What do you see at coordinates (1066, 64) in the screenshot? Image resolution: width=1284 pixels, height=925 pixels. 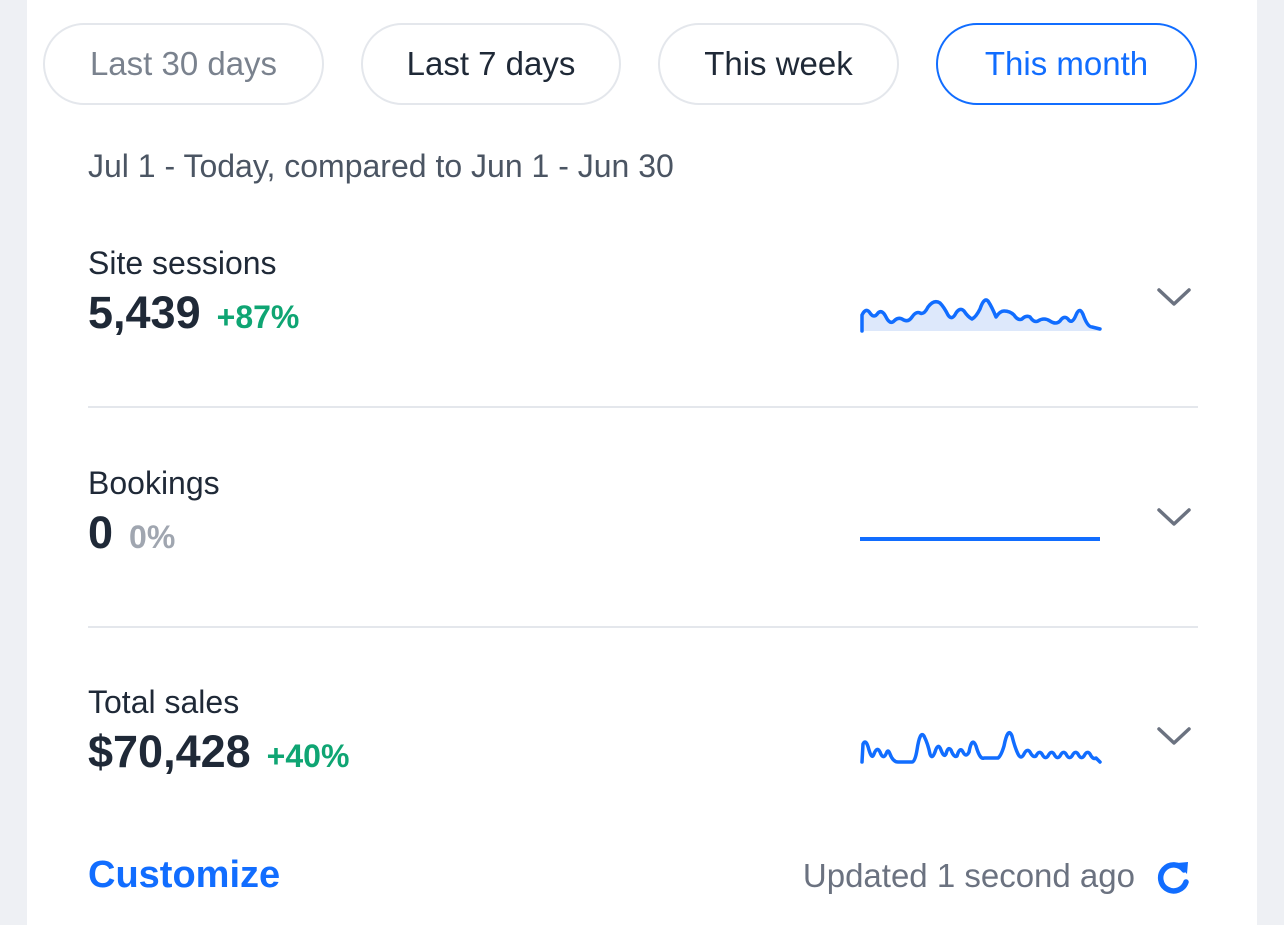 I see `filter-this-month: This month` at bounding box center [1066, 64].